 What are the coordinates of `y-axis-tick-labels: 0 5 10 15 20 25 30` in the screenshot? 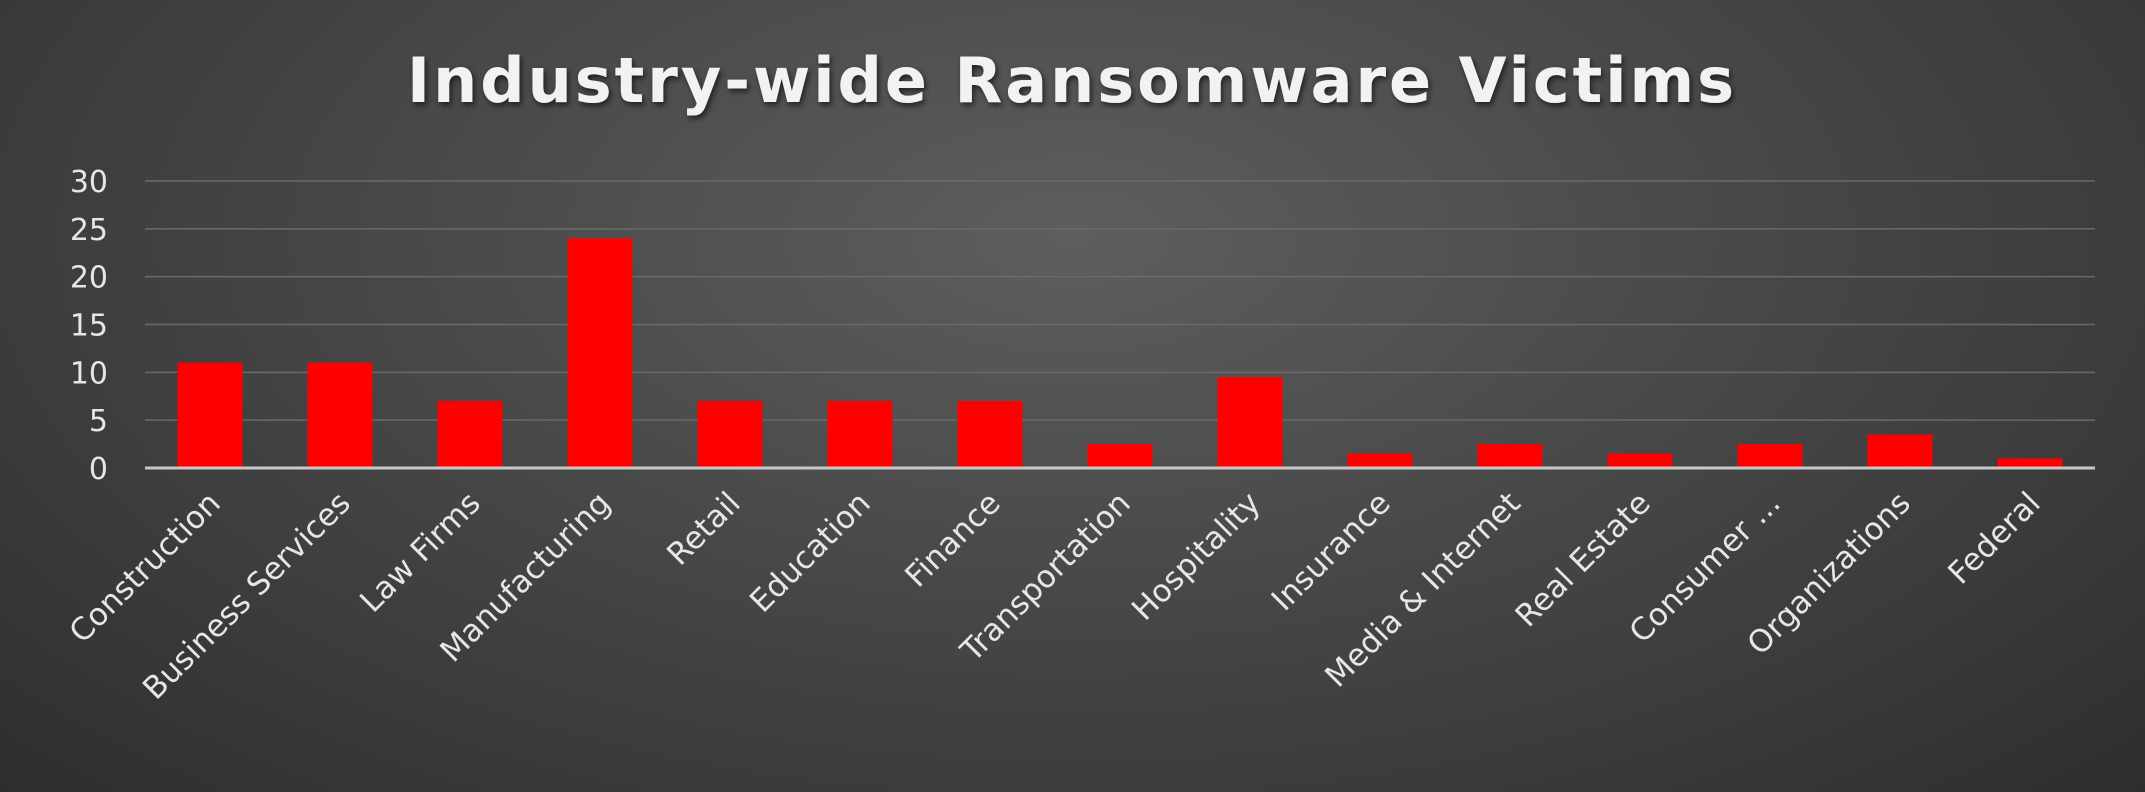 It's located at (89, 326).